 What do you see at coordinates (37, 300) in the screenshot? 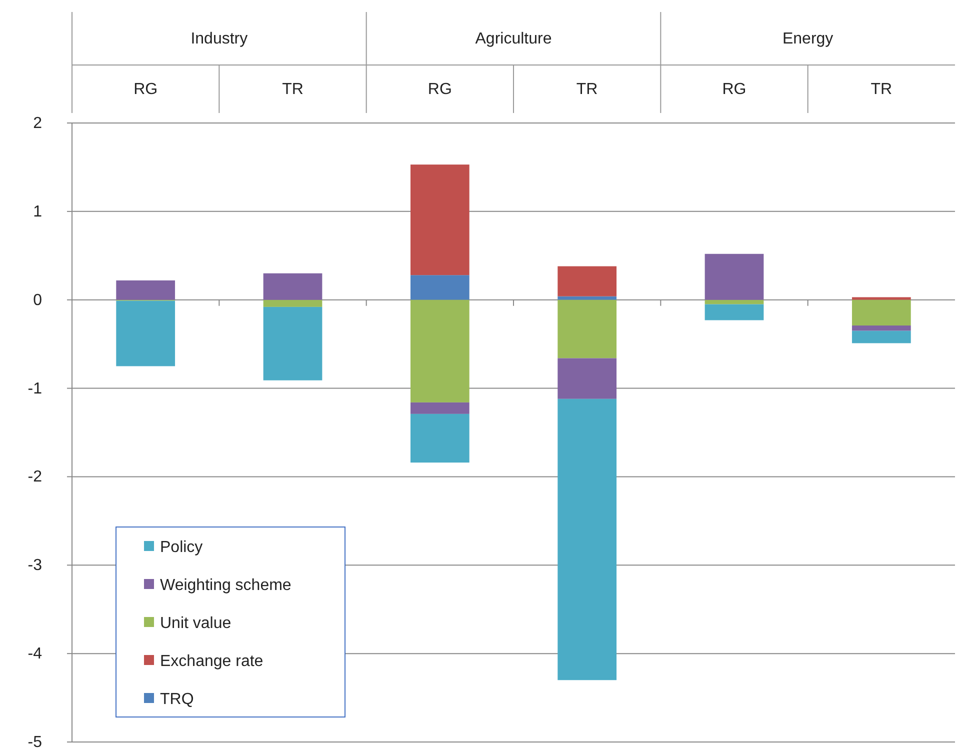
I see `y-tick-label: 0` at bounding box center [37, 300].